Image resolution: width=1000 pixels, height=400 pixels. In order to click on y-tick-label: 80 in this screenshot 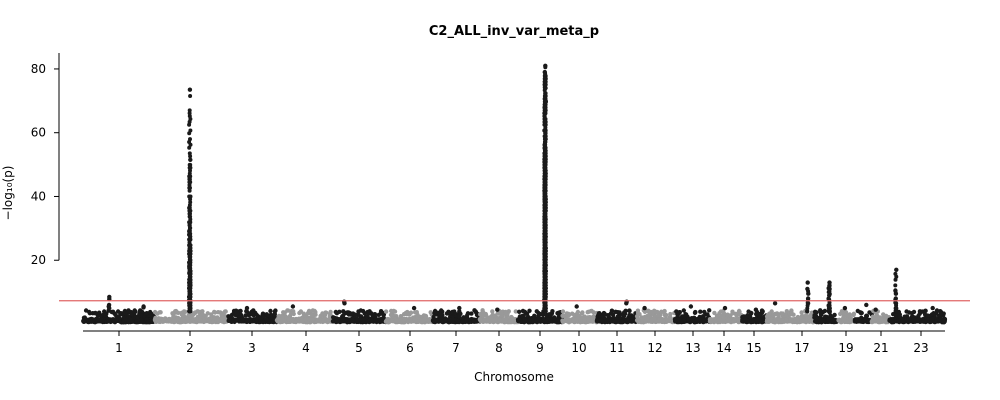, I will do `click(38, 69)`.